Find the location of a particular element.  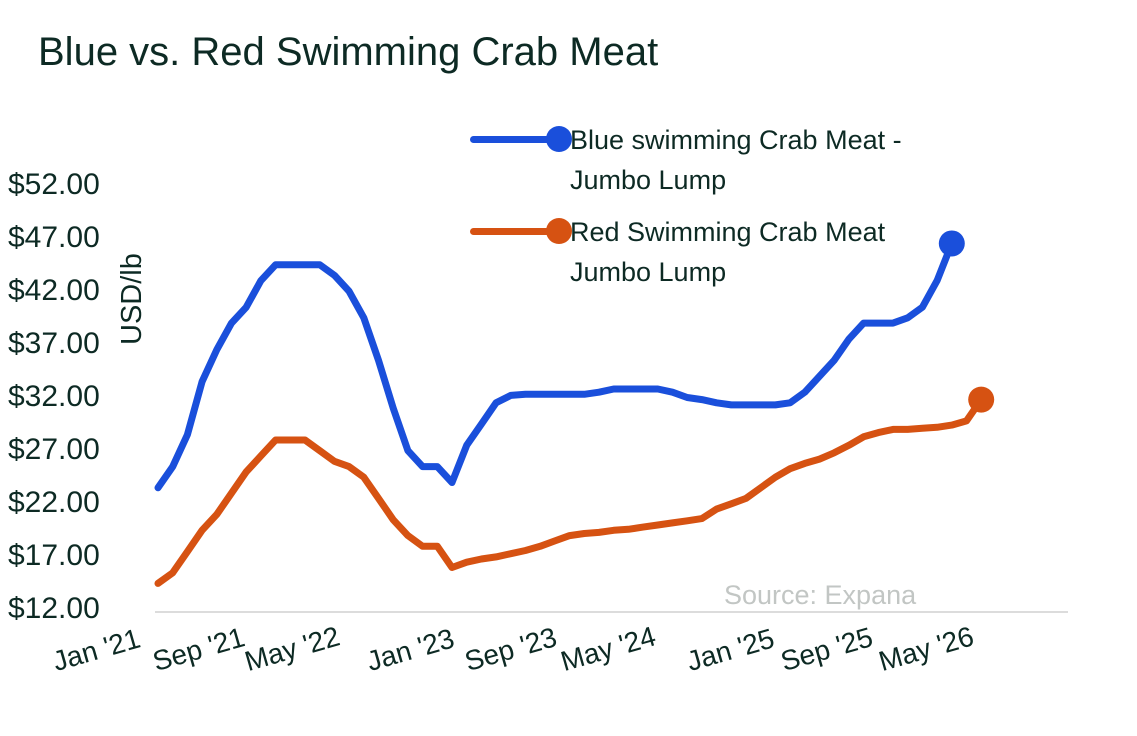

legend-item-blue: Blue swimming Crab Meat - Jumbo Lump is located at coordinates (726, 164).